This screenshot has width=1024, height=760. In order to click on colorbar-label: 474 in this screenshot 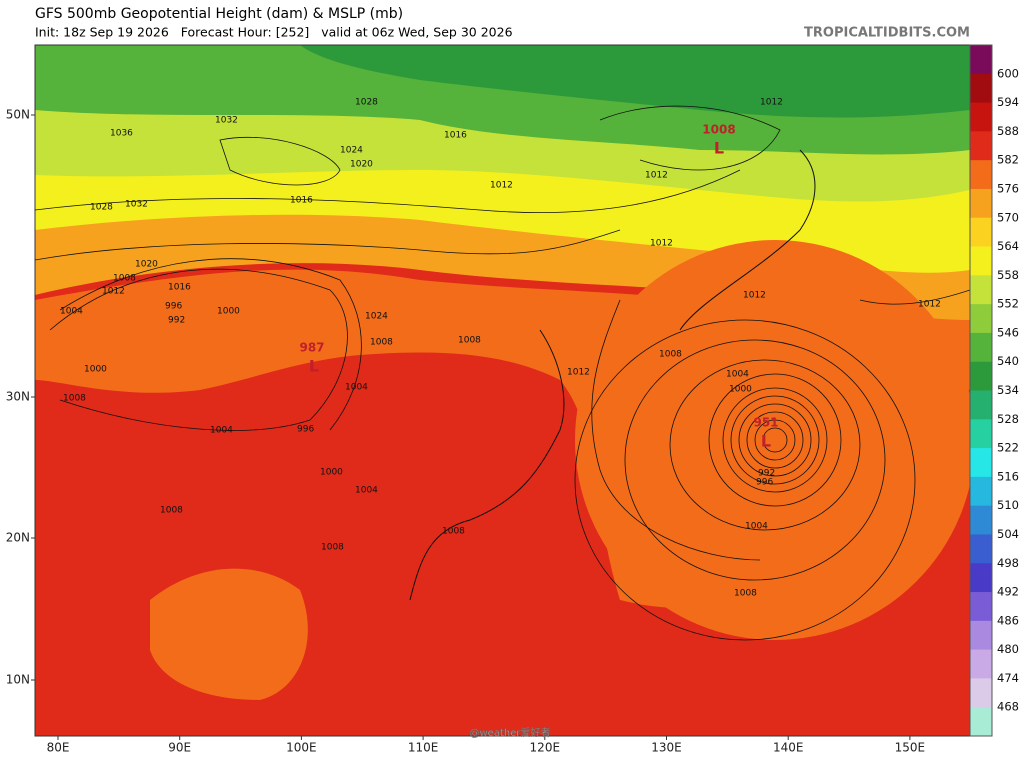, I will do `click(1008, 678)`.